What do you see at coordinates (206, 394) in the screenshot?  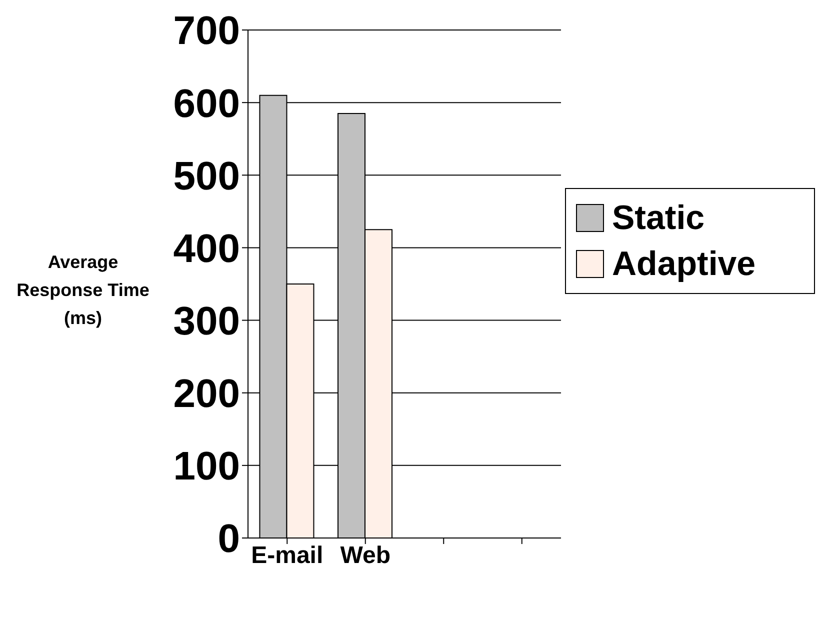 I see `y-tick-label: 200` at bounding box center [206, 394].